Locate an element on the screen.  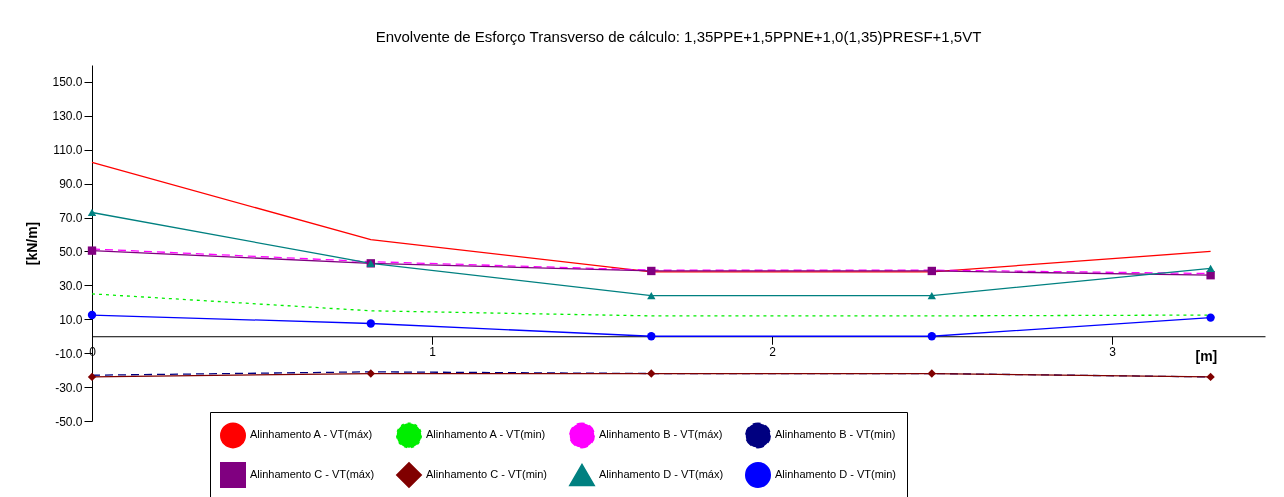
y-tick-label: 130.0 is located at coordinates (67, 116).